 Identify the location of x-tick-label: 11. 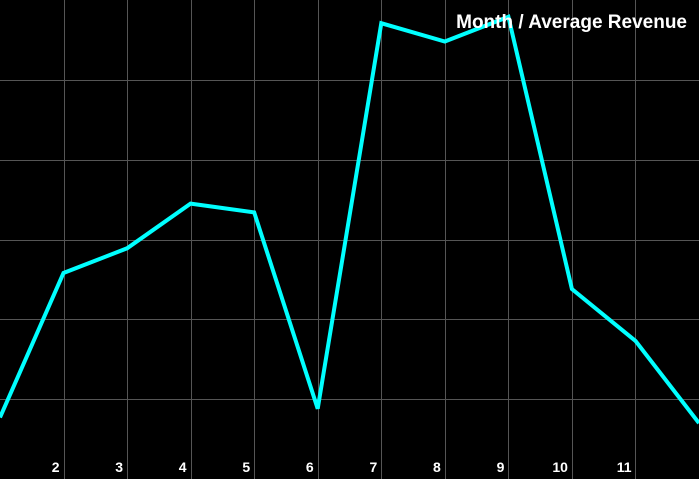
(624, 467).